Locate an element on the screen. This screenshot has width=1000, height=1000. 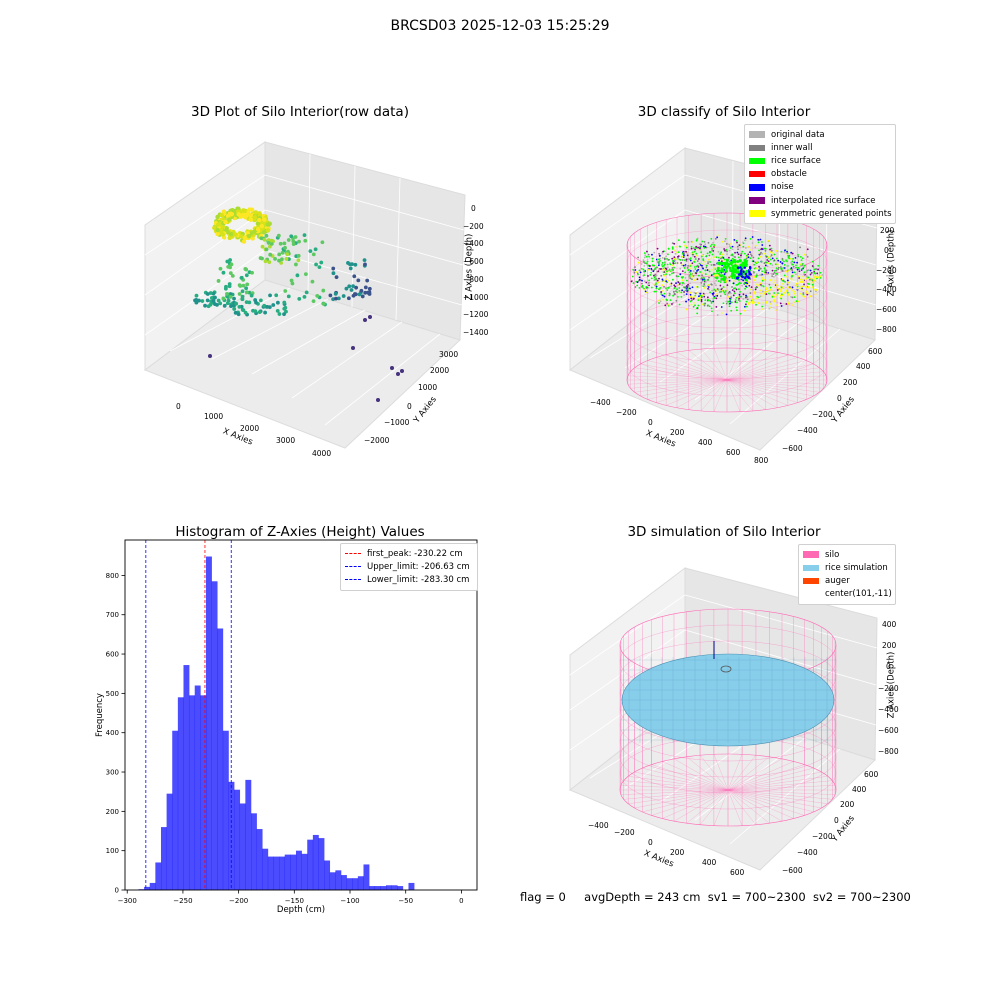
legend-label: auger is located at coordinates (837, 580).